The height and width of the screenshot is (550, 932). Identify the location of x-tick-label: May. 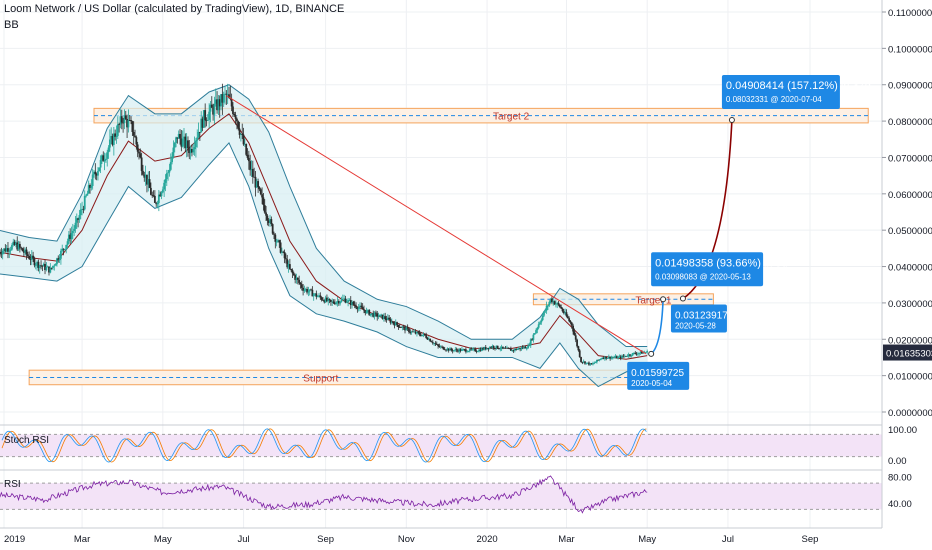
(163, 539).